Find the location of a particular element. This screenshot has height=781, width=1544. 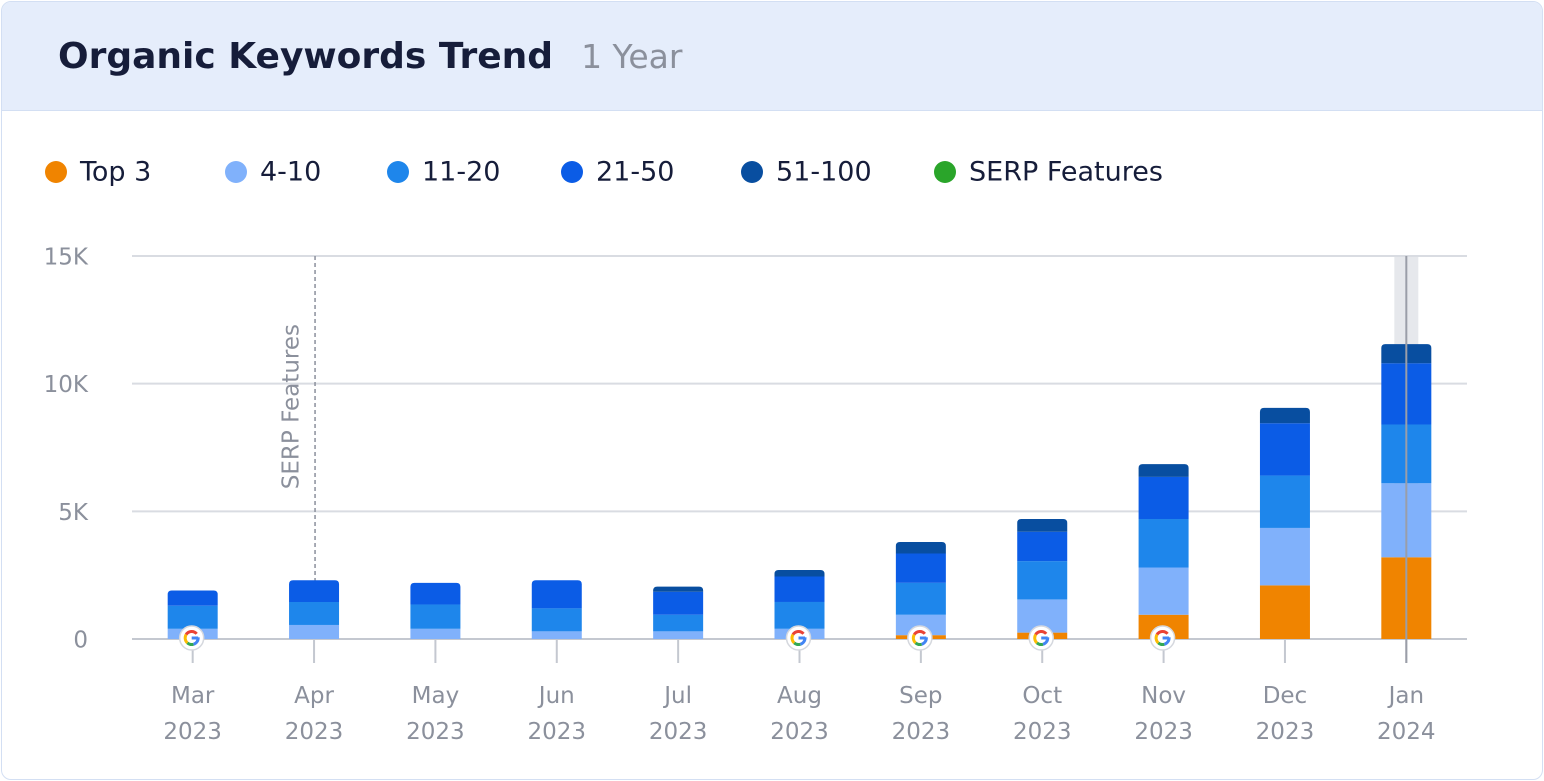

x-tick-label: Dec 2023 is located at coordinates (1285, 714).